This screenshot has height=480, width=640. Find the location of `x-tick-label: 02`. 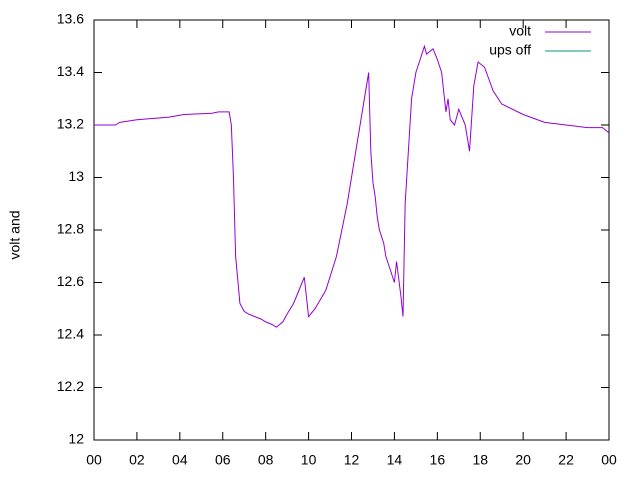

x-tick-label: 02 is located at coordinates (137, 460).